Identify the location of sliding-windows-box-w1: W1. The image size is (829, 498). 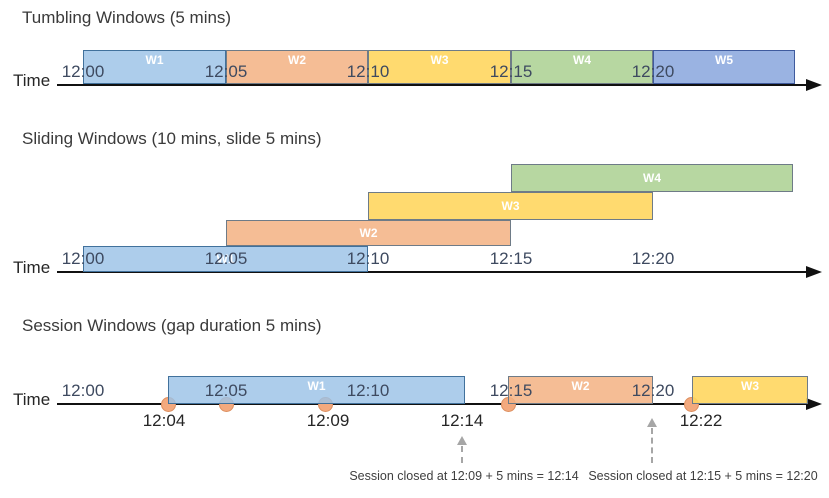
(225, 259).